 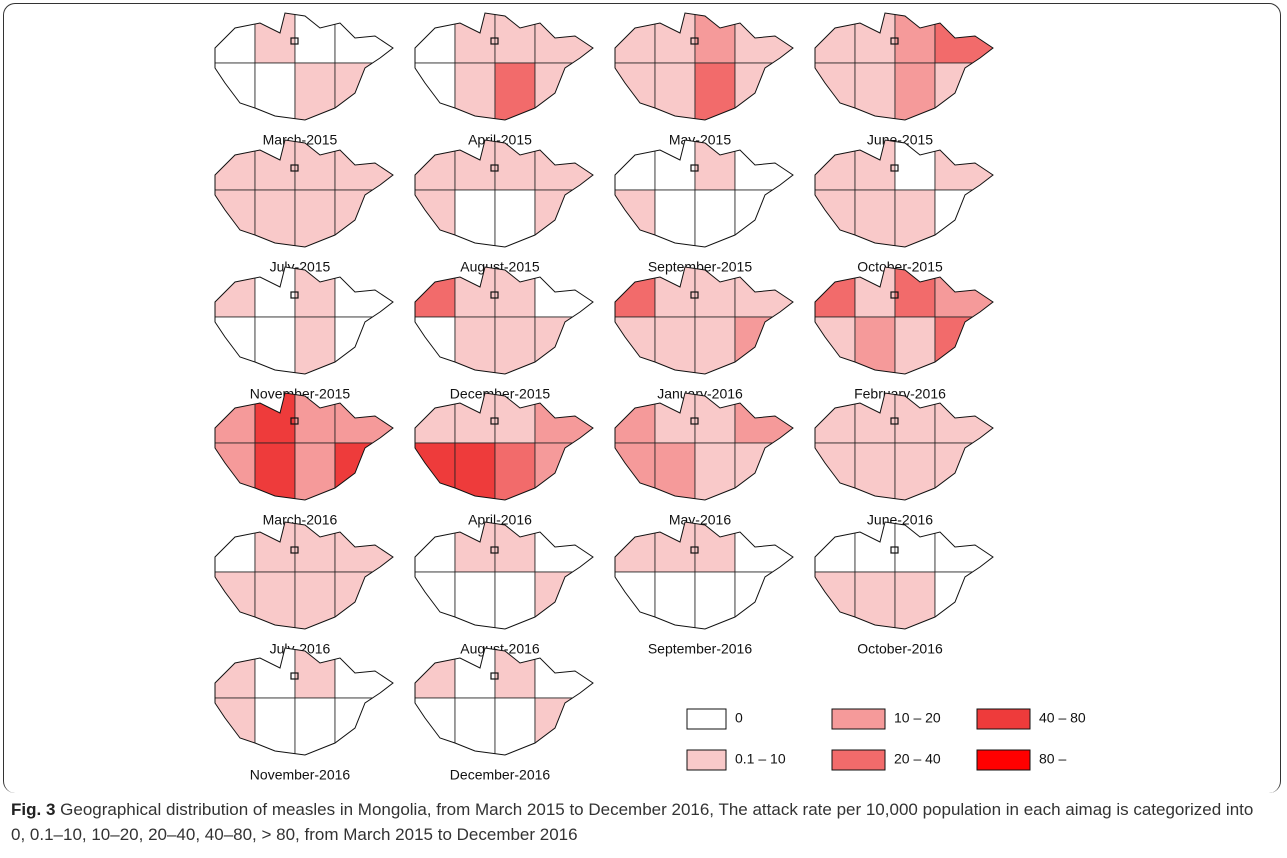 I want to click on panel-label: June-2016, so click(x=900, y=520).